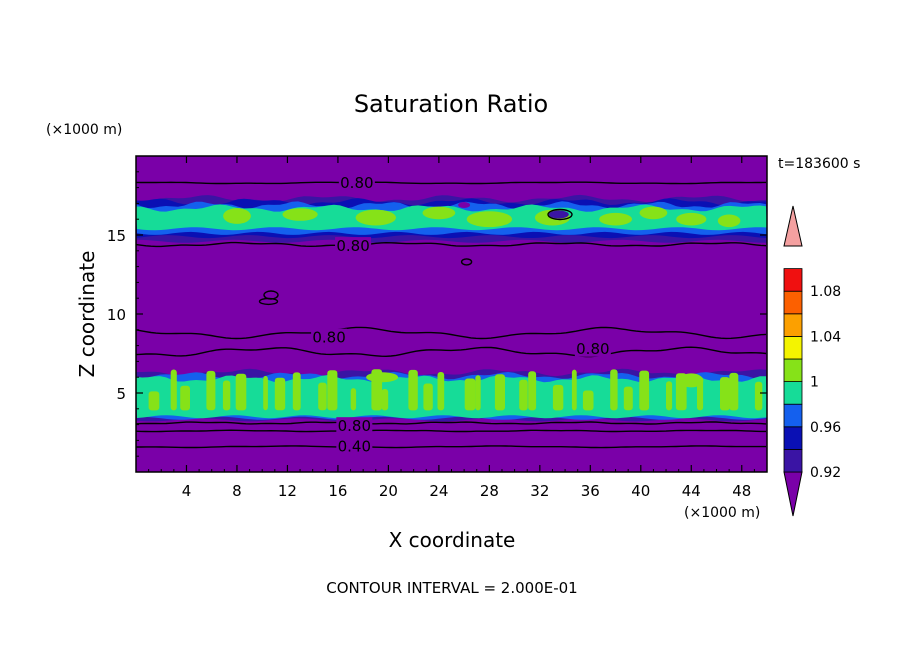  Describe the element at coordinates (438, 491) in the screenshot. I see `x-tick-label-5: 24` at that location.